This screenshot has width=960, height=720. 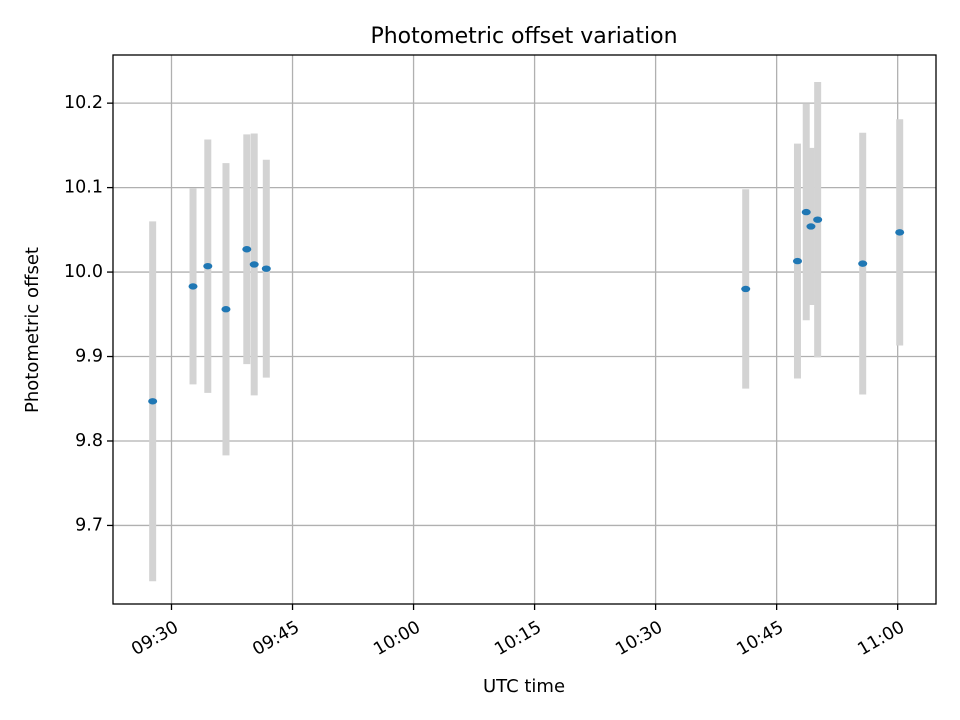 What do you see at coordinates (89, 441) in the screenshot?
I see `y-tick-label: 9.8` at bounding box center [89, 441].